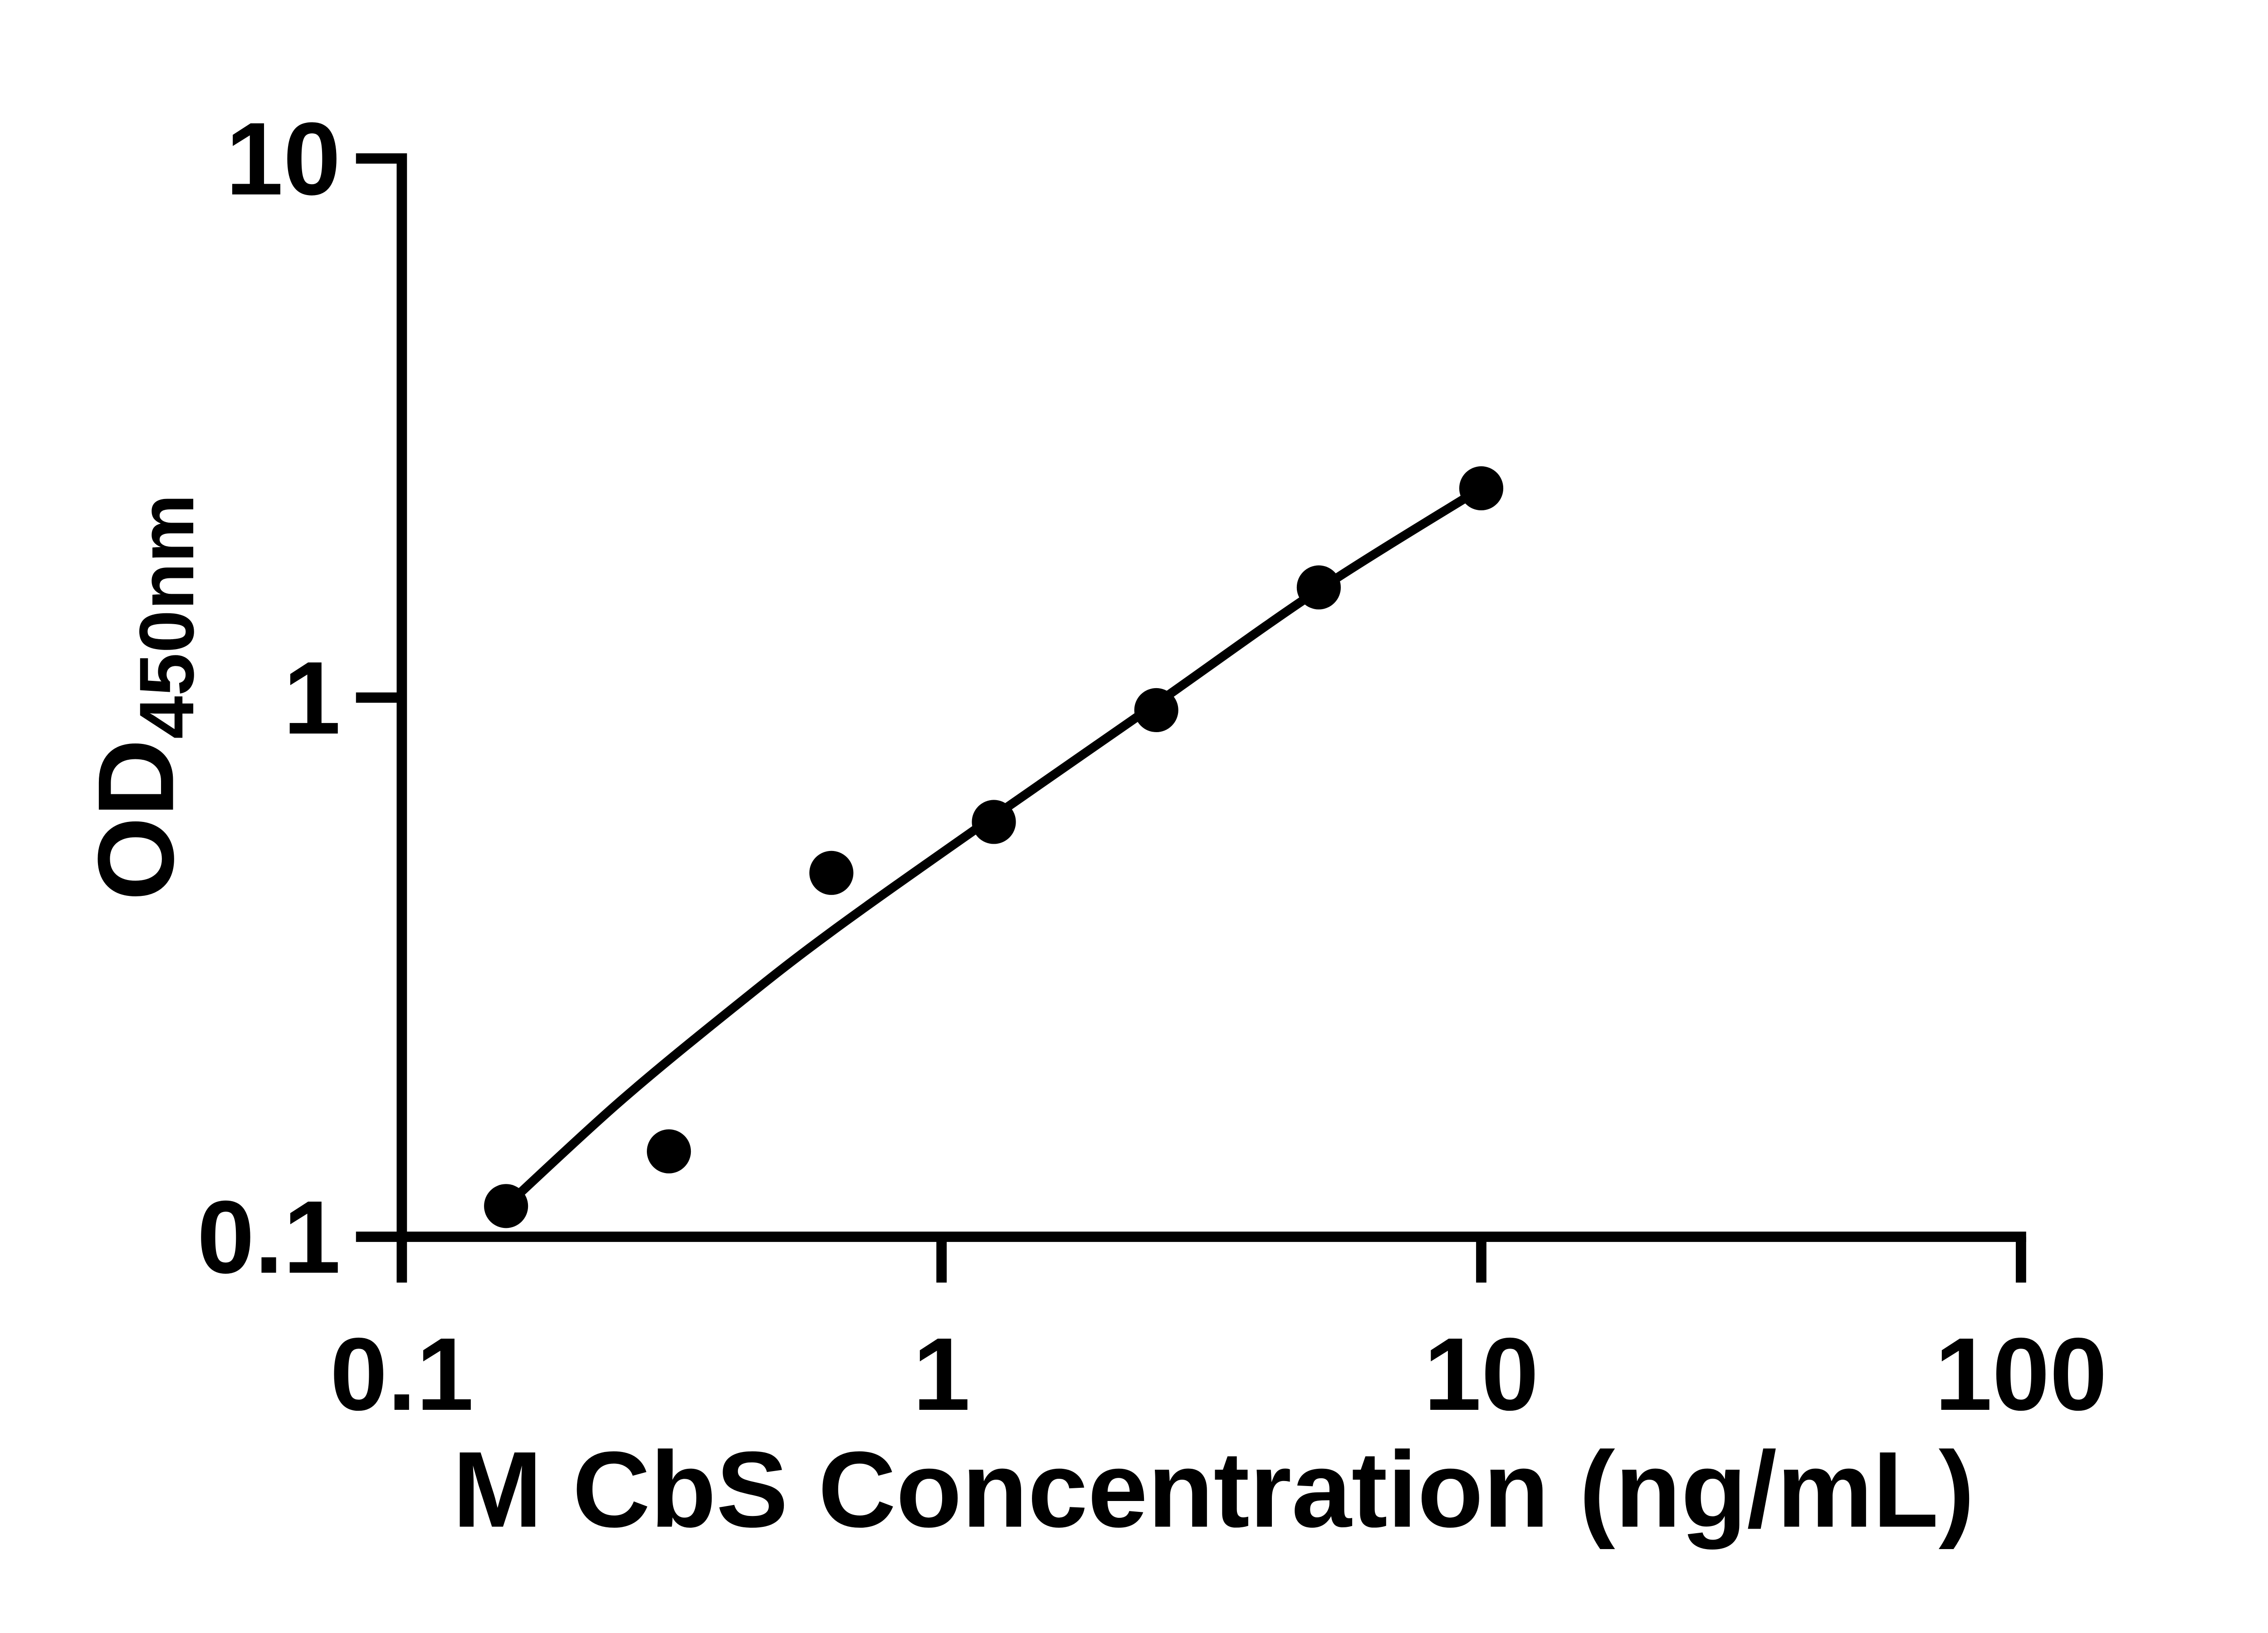 The width and height of the screenshot is (2268, 1633). What do you see at coordinates (167, 616) in the screenshot?
I see `y-axis-title-subscript: 450nm` at bounding box center [167, 616].